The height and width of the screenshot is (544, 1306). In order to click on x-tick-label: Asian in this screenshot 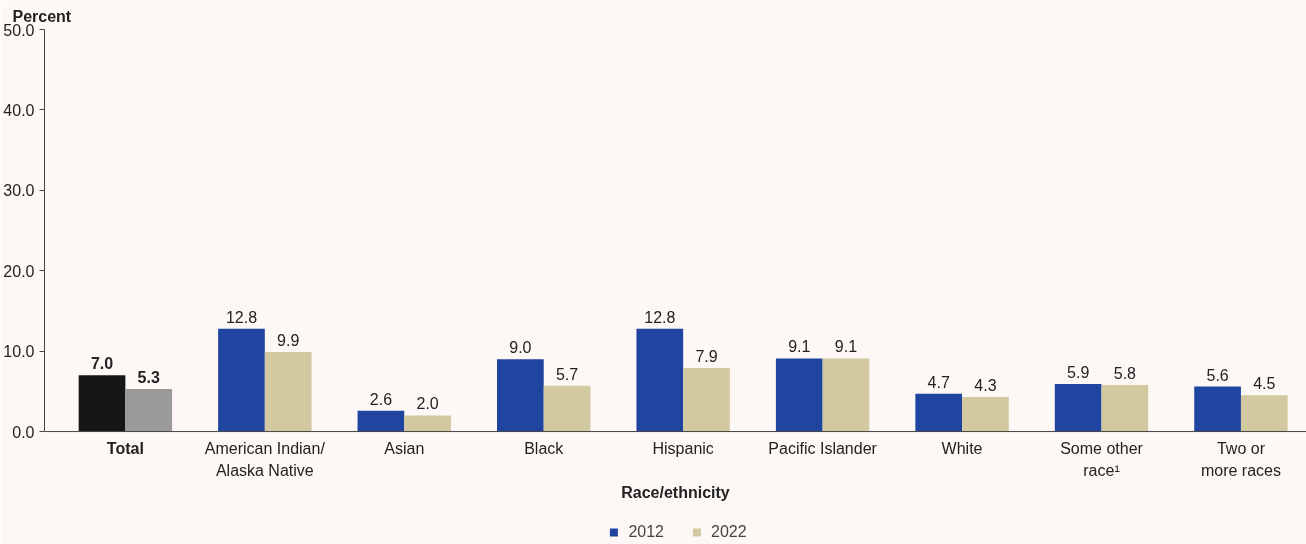, I will do `click(404, 448)`.